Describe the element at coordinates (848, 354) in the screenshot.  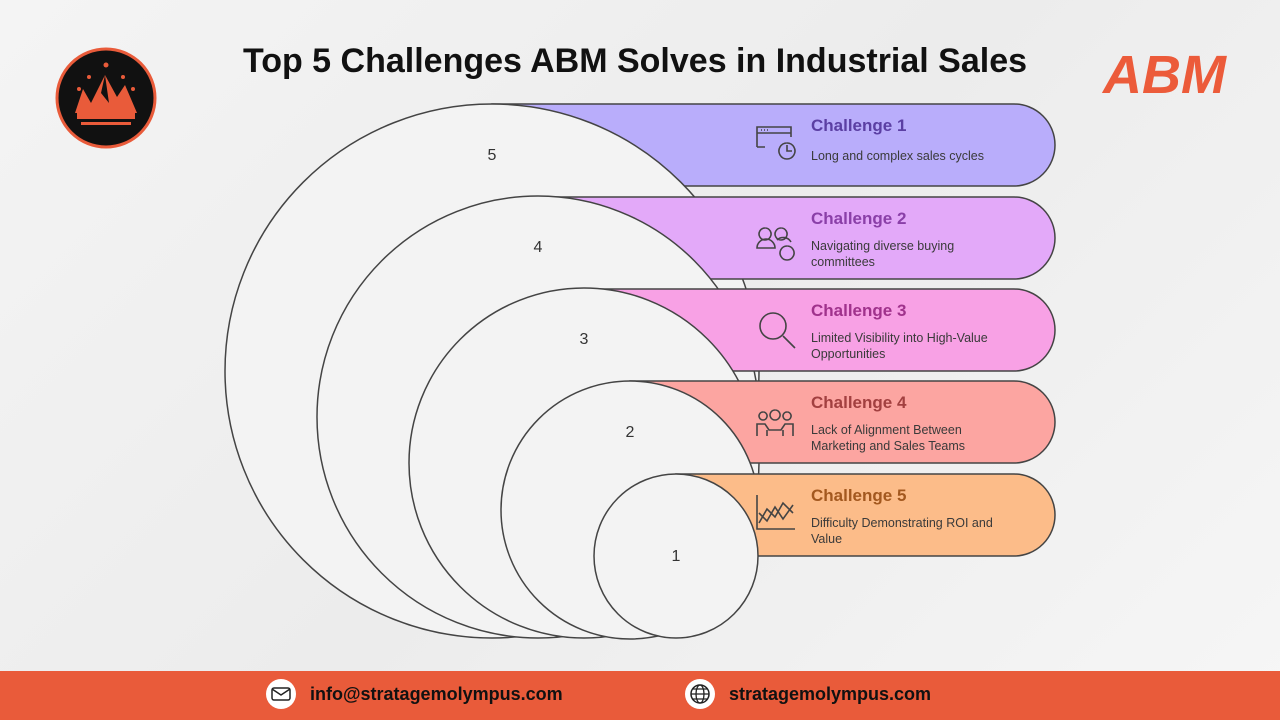
I see `challenge-description: Opportunities` at that location.